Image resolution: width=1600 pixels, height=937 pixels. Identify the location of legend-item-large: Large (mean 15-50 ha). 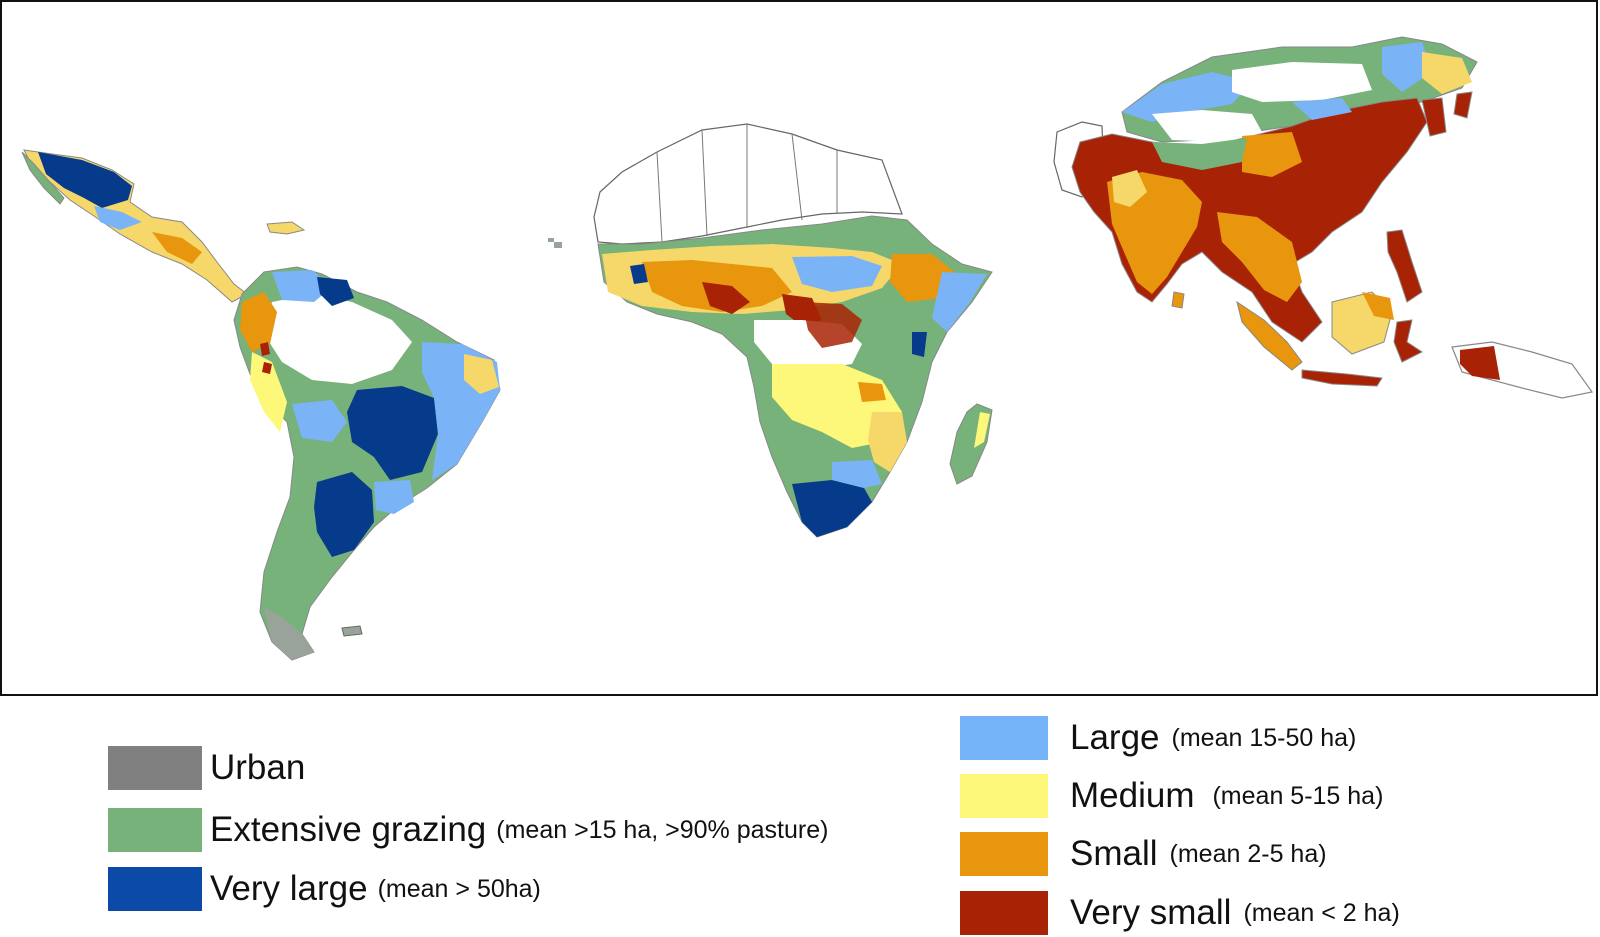
(1158, 738).